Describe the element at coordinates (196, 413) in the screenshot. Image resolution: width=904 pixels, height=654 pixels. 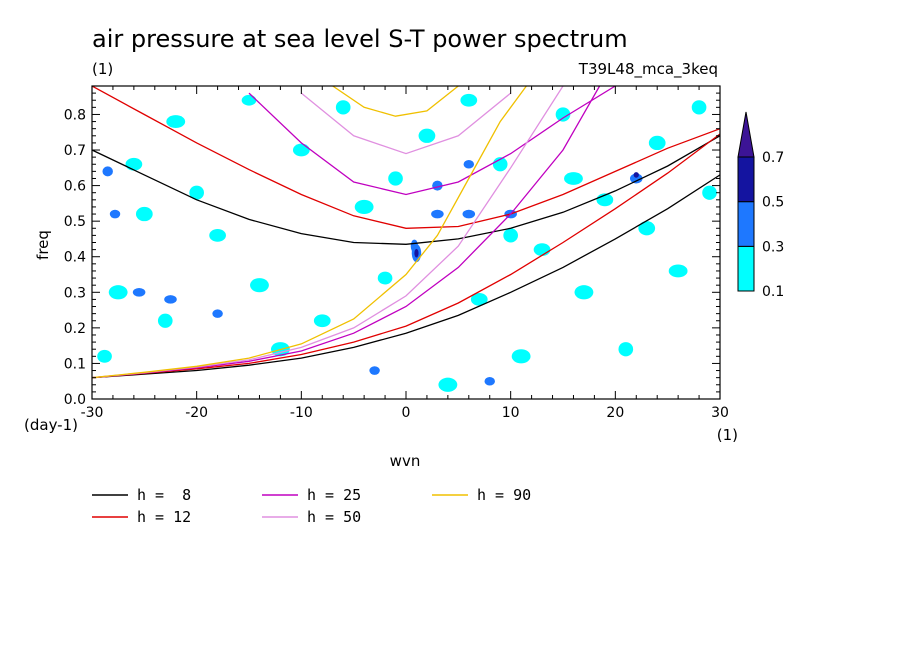
I see `x-tick-label: -20` at that location.